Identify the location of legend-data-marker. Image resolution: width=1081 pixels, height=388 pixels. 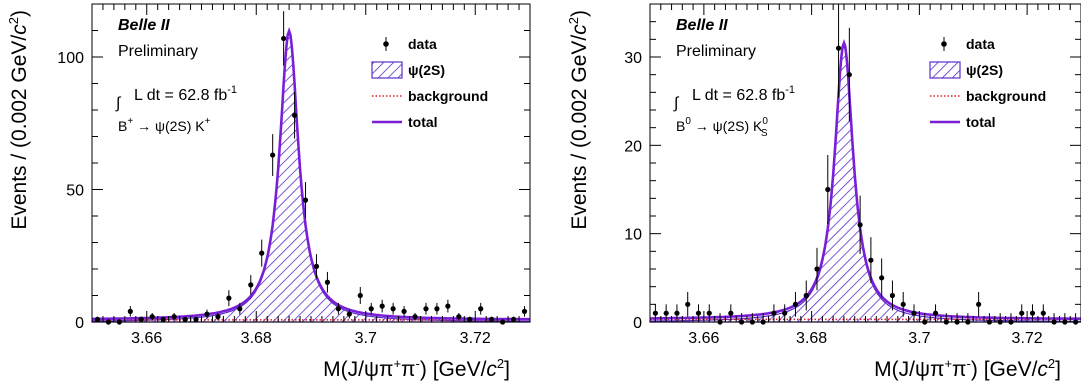
(386, 44).